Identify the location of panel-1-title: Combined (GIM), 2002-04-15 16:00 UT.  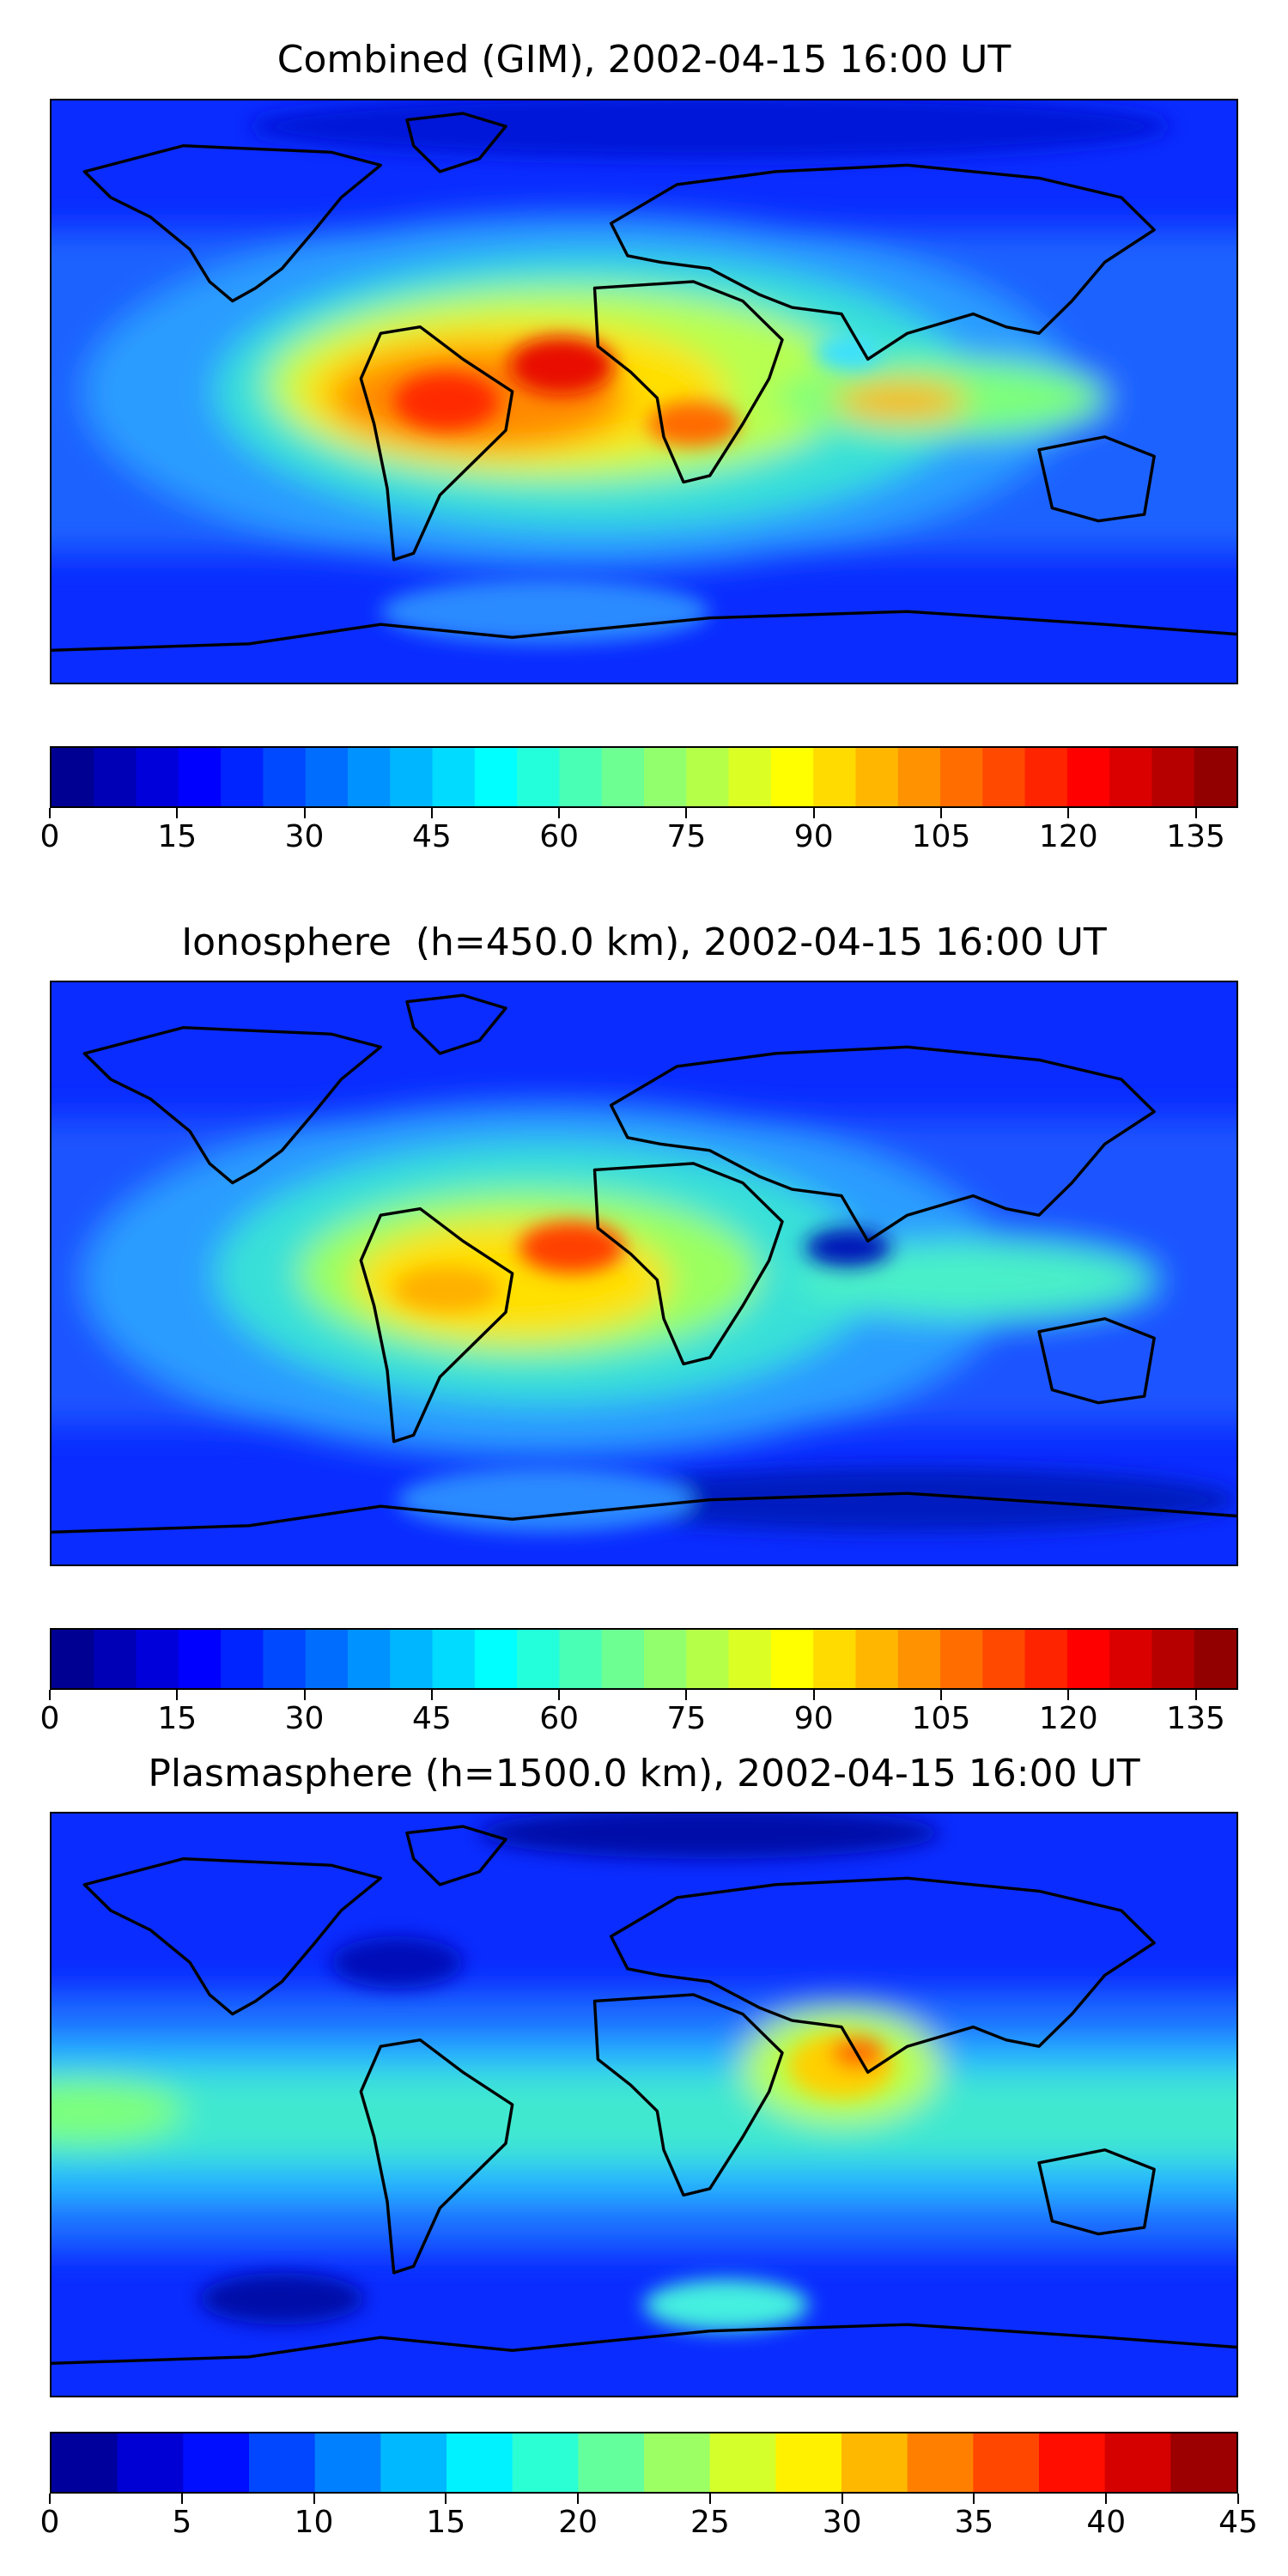
(644, 60).